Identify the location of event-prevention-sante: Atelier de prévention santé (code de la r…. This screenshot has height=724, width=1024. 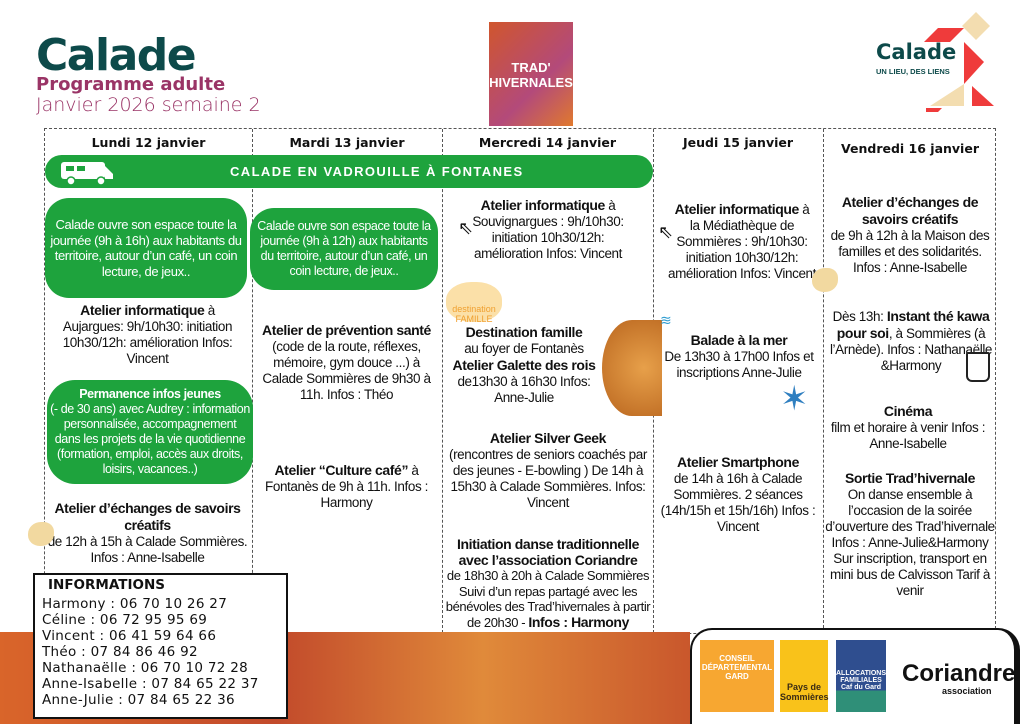
(346, 362).